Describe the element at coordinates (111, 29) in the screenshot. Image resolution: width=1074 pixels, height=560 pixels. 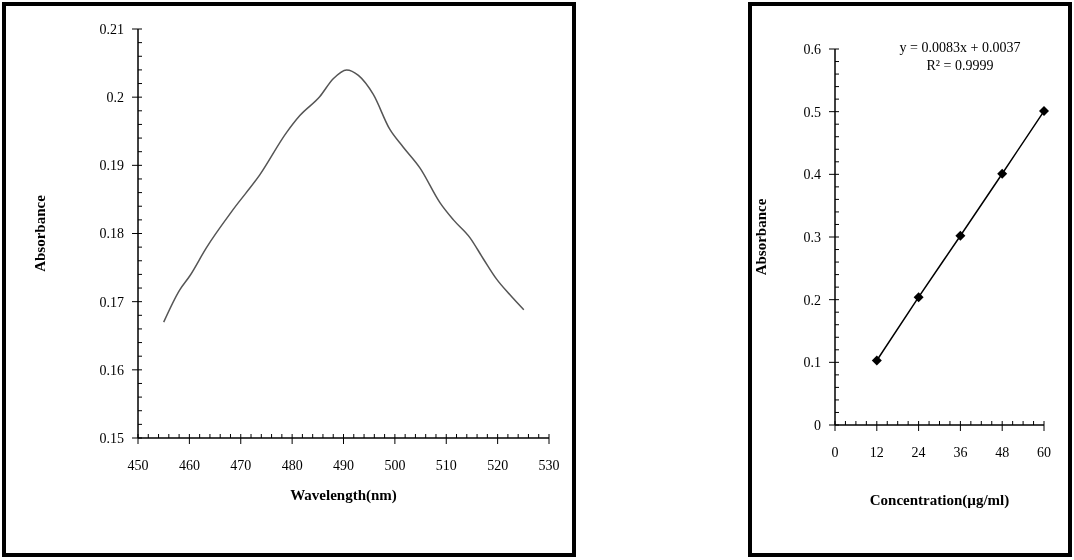
I see `y-tick-label: 0.21` at that location.